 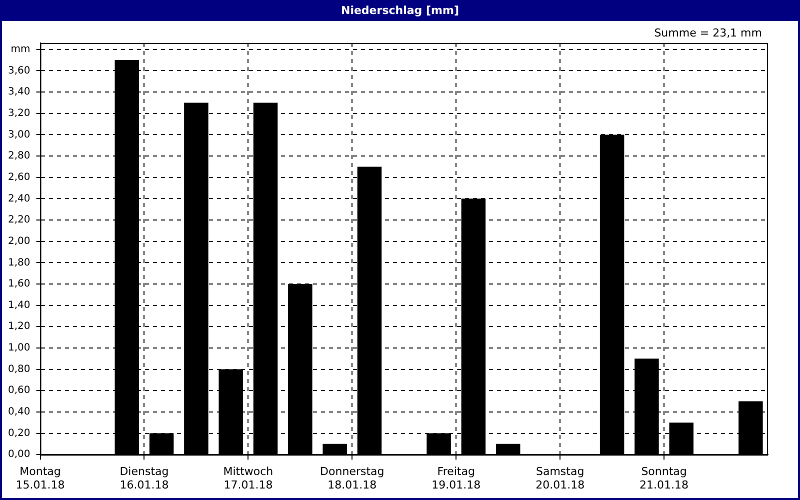 What do you see at coordinates (144, 478) in the screenshot?
I see `x-tick-label: Dienstag 16.01.18` at bounding box center [144, 478].